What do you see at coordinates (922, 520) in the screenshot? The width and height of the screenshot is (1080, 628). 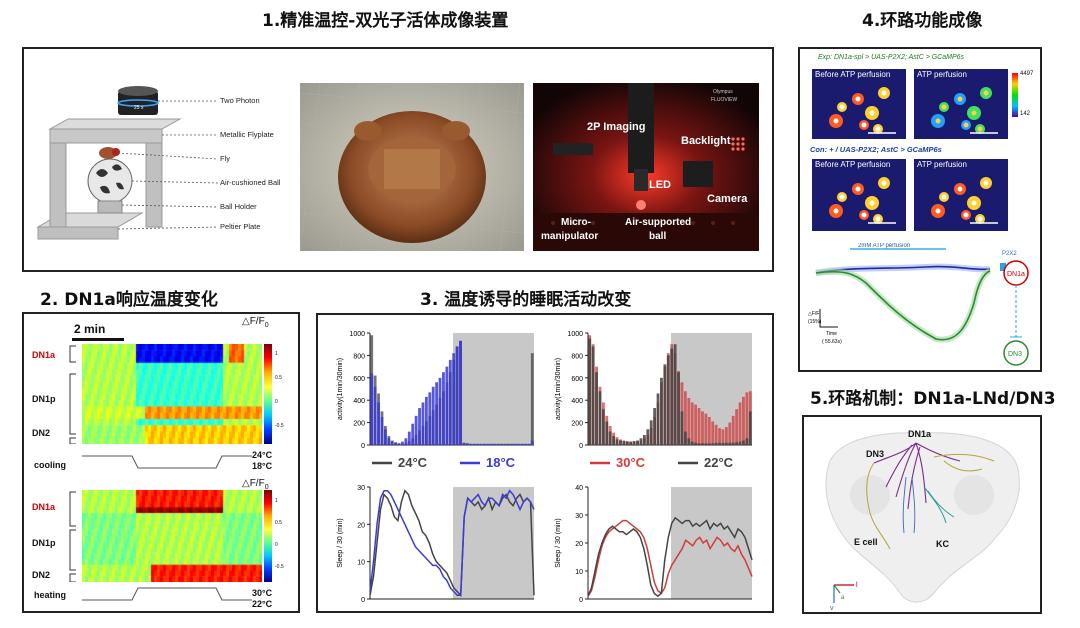 I see `brain-reconstruction: DN1a DN3 E cell KC l v a` at bounding box center [922, 520].